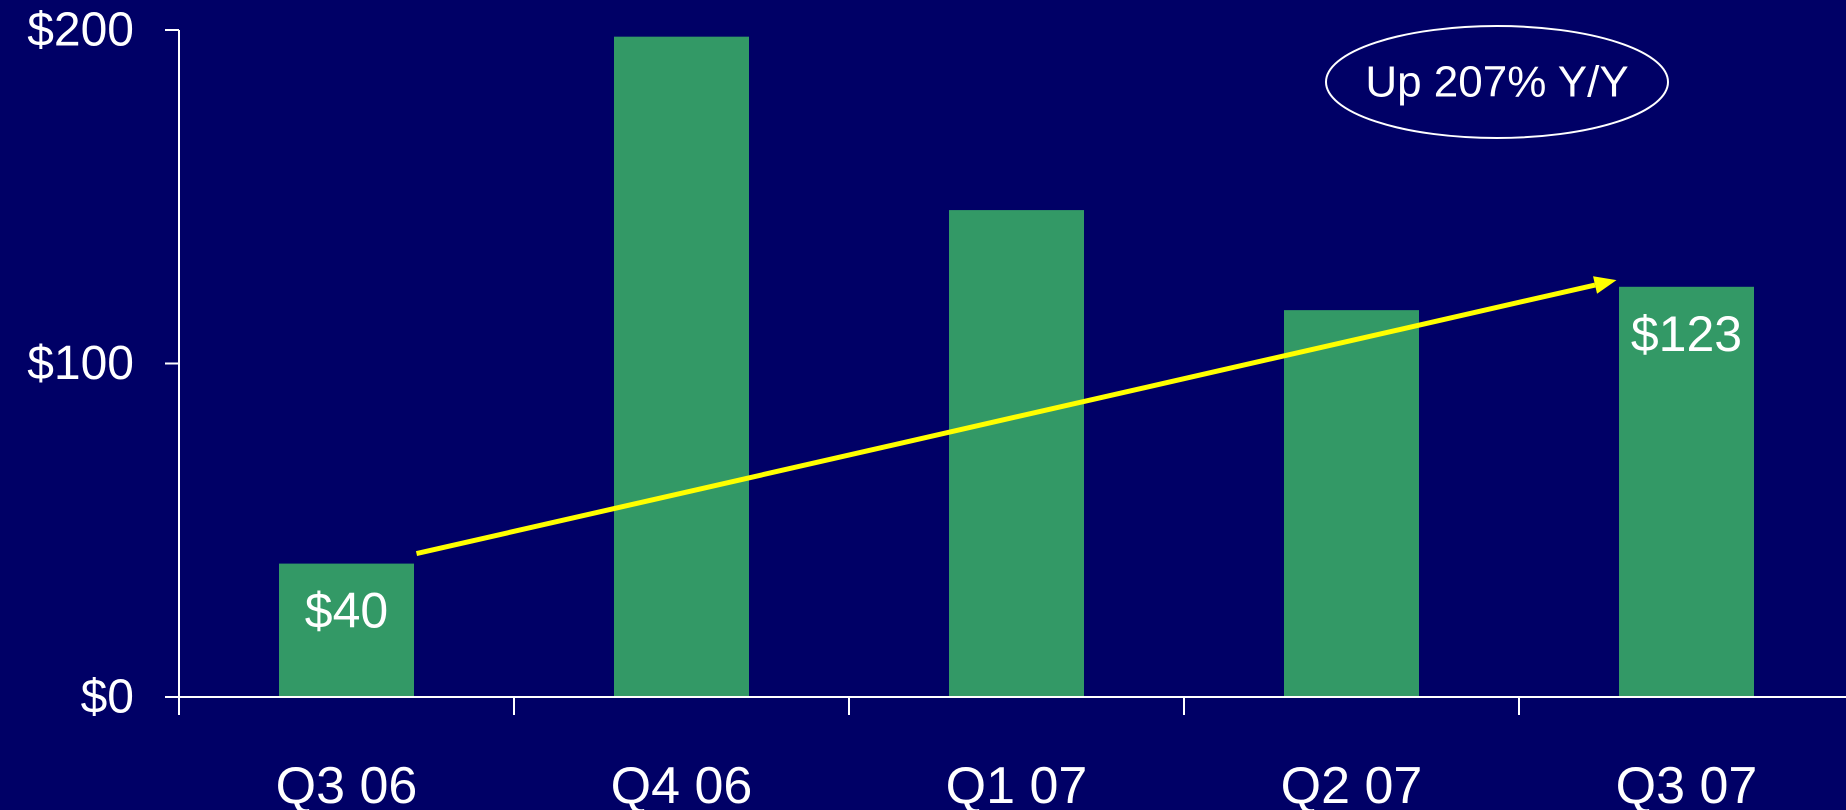 The width and height of the screenshot is (1846, 810). What do you see at coordinates (347, 783) in the screenshot?
I see `x-category-label: Q3 06` at bounding box center [347, 783].